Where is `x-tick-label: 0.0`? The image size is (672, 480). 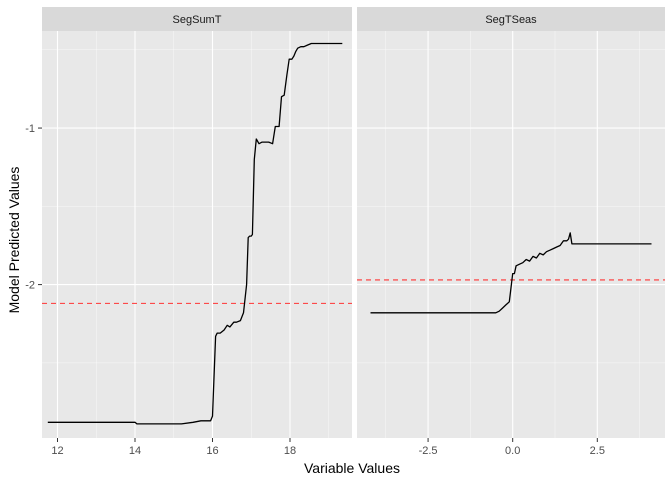 x-tick-label: 0.0 is located at coordinates (512, 451).